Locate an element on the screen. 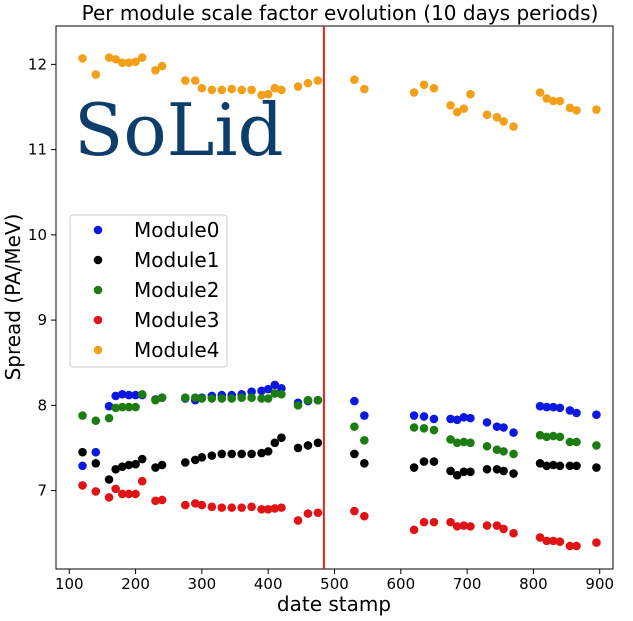  legend-label: Module0 is located at coordinates (176, 230).